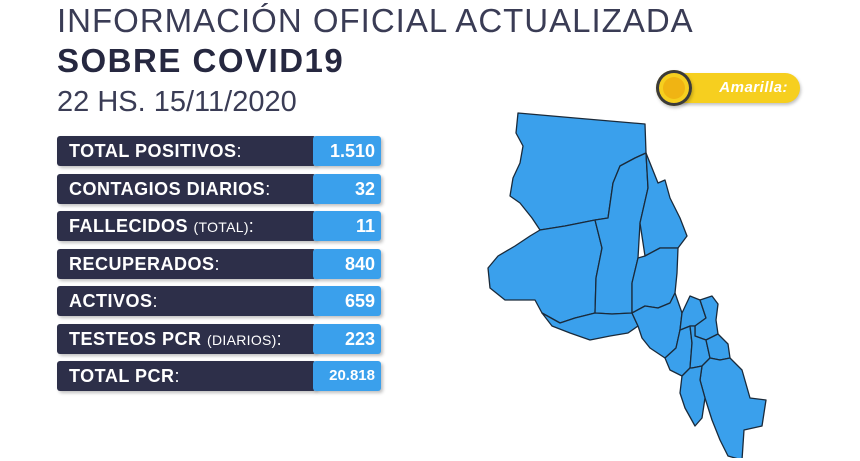 The height and width of the screenshot is (461, 860). I want to click on stat-qualifier: (TOTAL), so click(221, 227).